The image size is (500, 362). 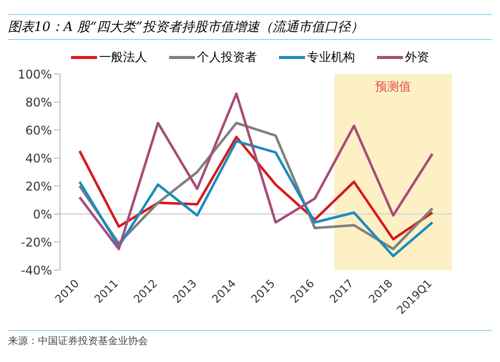 I want to click on y-tick-label: 80%, so click(x=38, y=102).